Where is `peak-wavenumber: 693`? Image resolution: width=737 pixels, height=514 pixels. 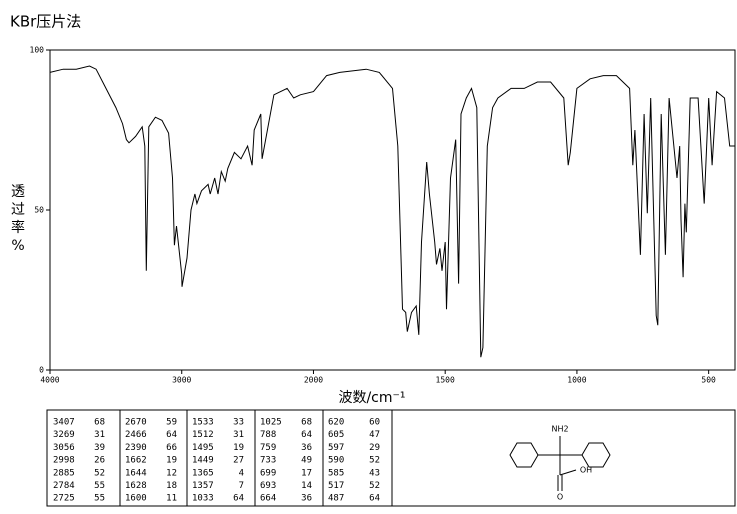
peak-wavenumber: 693 is located at coordinates (268, 486).